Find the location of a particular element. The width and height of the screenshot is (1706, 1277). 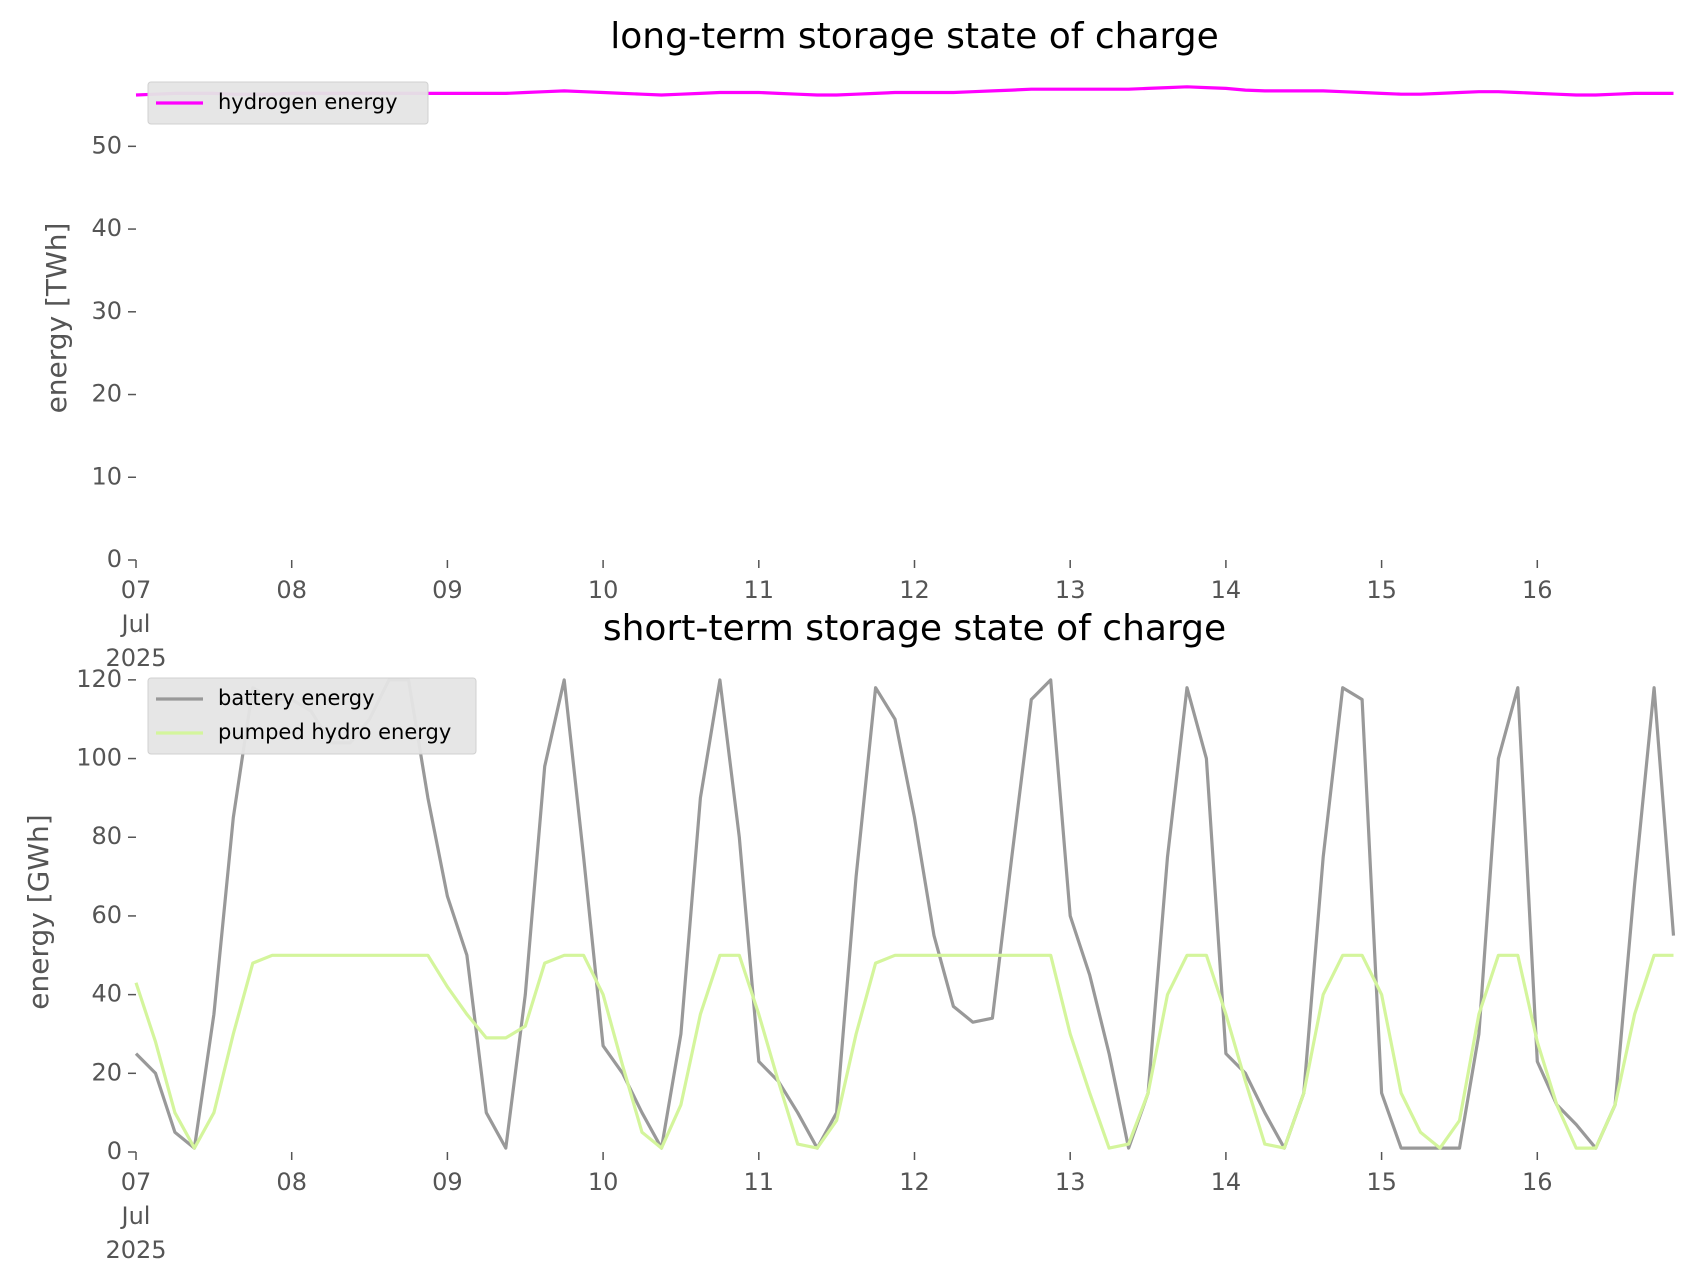

legend-label: pumped hydro energy is located at coordinates (334, 732).